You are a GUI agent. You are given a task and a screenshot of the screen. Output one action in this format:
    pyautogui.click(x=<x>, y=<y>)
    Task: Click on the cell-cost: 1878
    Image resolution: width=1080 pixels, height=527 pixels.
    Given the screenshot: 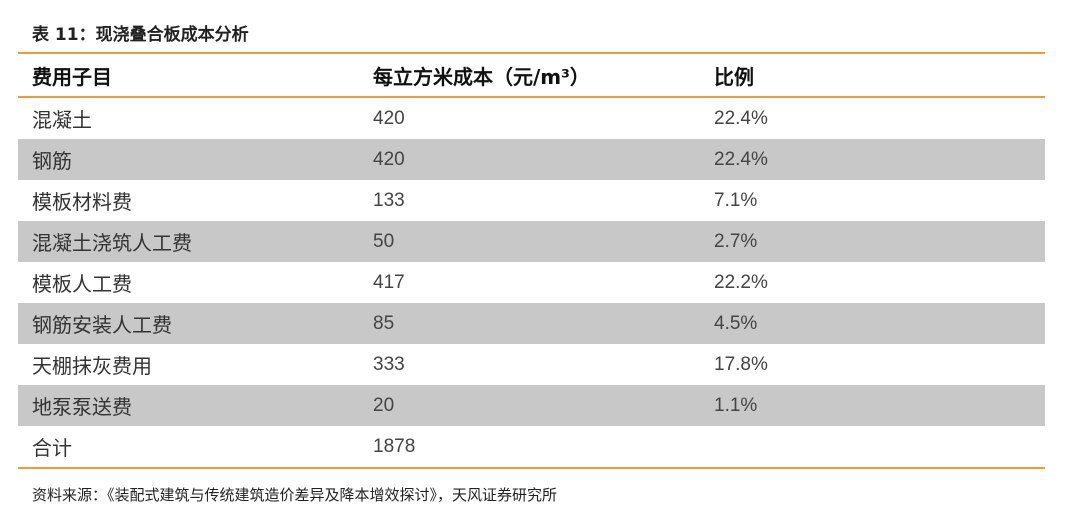 What is the action you would take?
    pyautogui.click(x=394, y=446)
    